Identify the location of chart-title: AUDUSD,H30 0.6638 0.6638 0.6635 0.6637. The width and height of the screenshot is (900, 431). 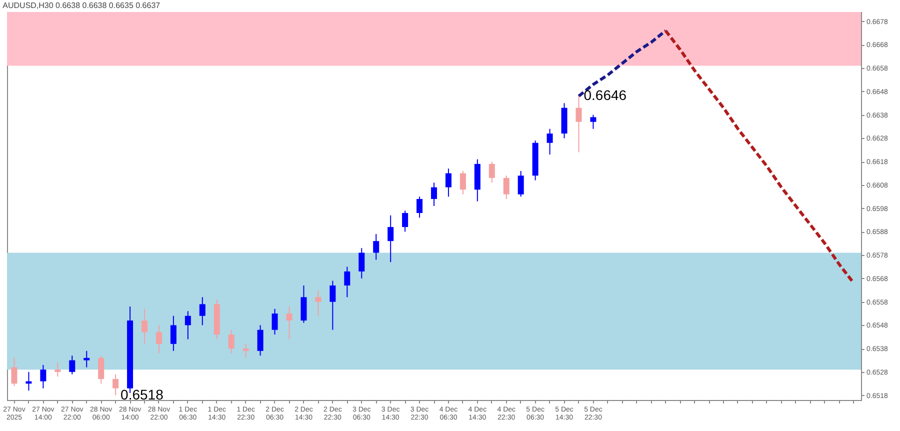
(81, 5).